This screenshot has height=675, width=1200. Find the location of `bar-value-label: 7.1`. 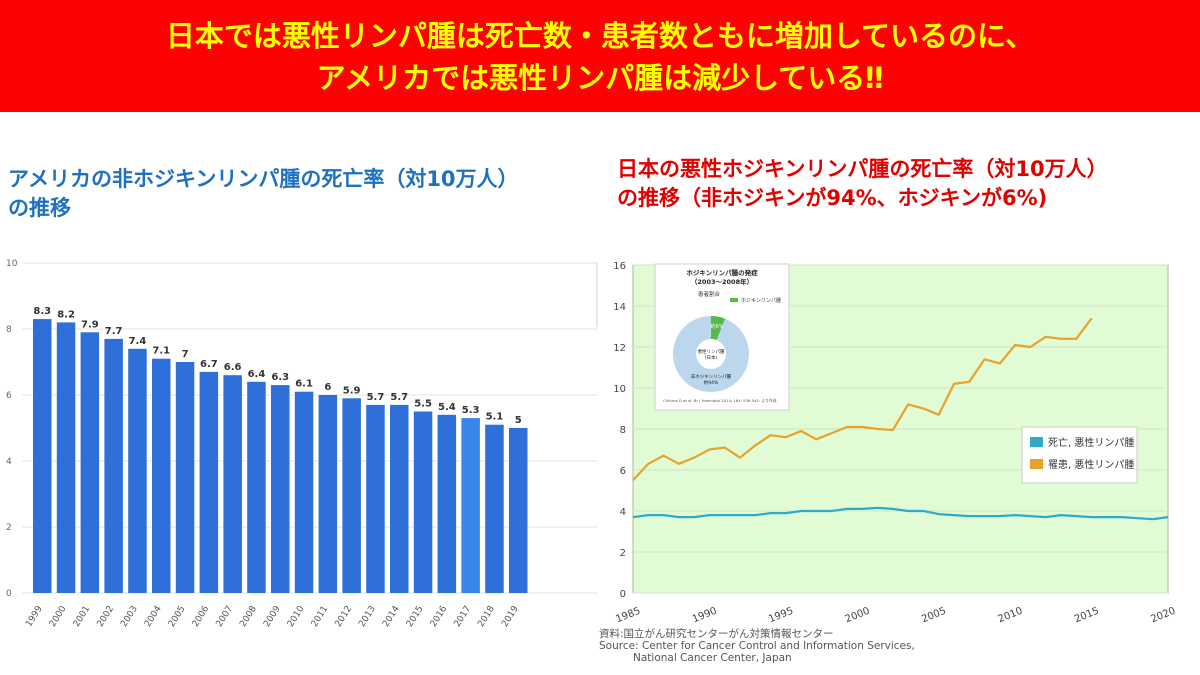

bar-value-label: 7.1 is located at coordinates (161, 351).